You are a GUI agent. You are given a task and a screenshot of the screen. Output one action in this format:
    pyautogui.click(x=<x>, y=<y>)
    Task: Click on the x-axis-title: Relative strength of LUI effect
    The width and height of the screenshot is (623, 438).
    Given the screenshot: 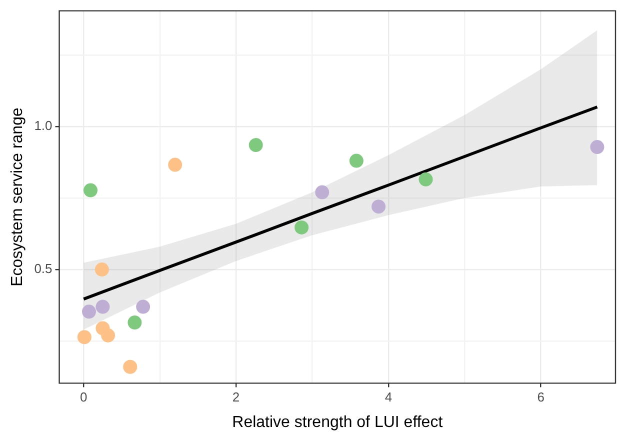 What is the action you would take?
    pyautogui.click(x=338, y=422)
    